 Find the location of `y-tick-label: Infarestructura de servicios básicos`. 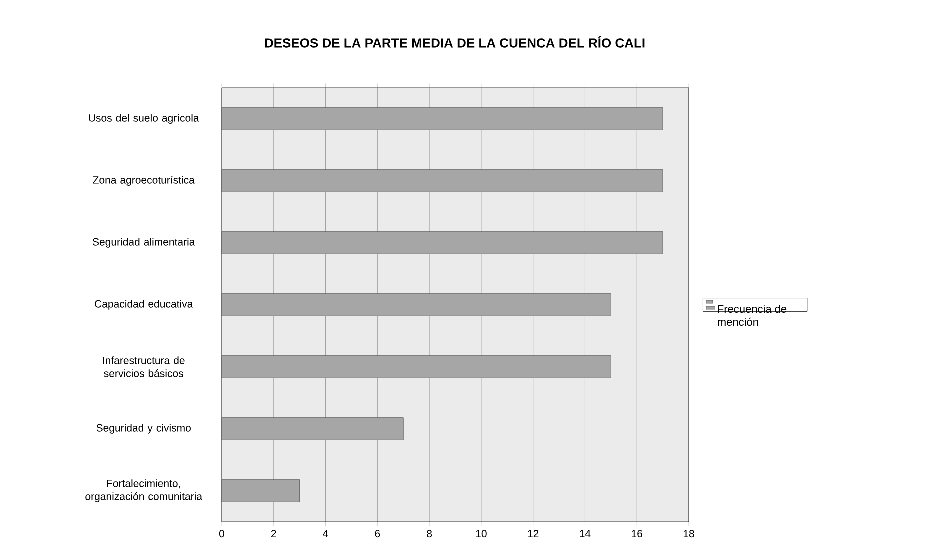

y-tick-label: Infarestructura de servicios básicos is located at coordinates (144, 367).